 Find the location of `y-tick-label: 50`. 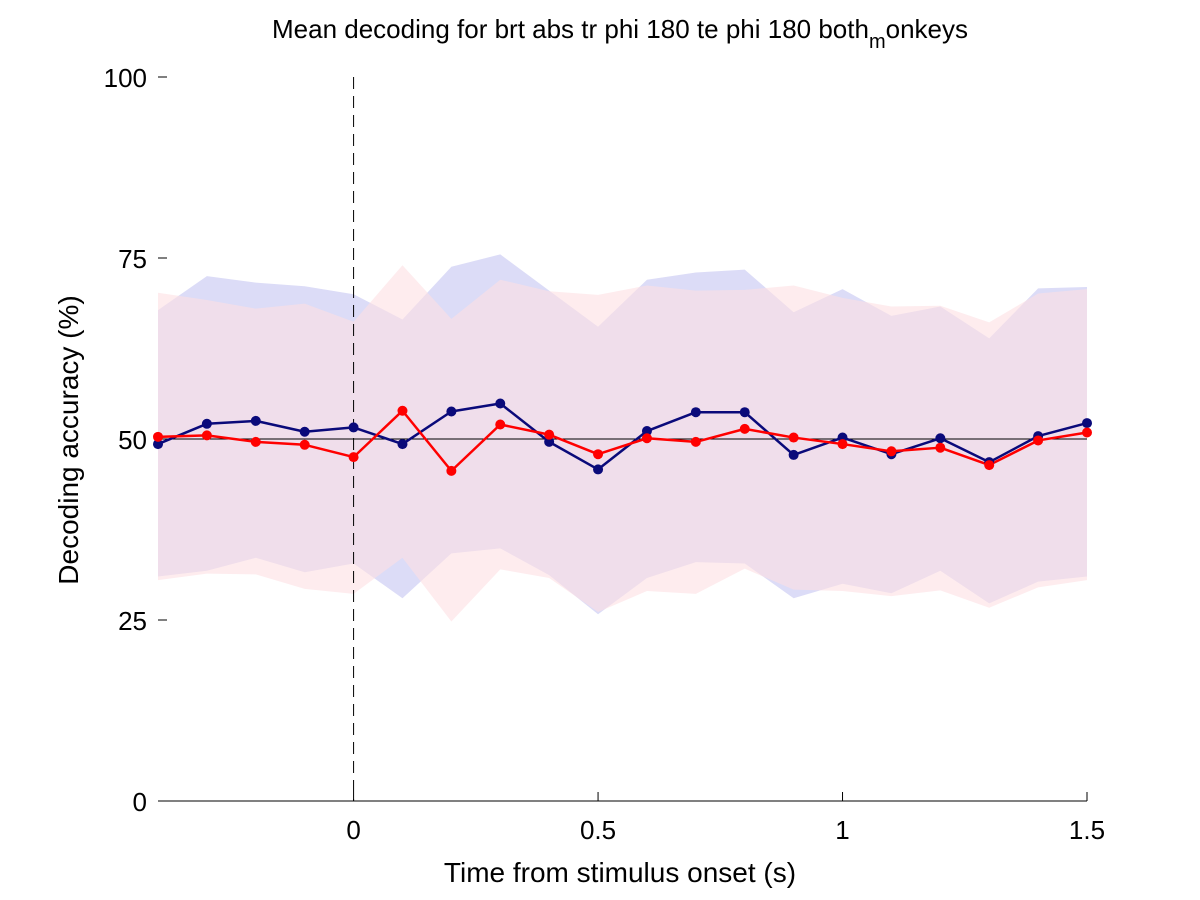

y-tick-label: 50 is located at coordinates (132, 440).